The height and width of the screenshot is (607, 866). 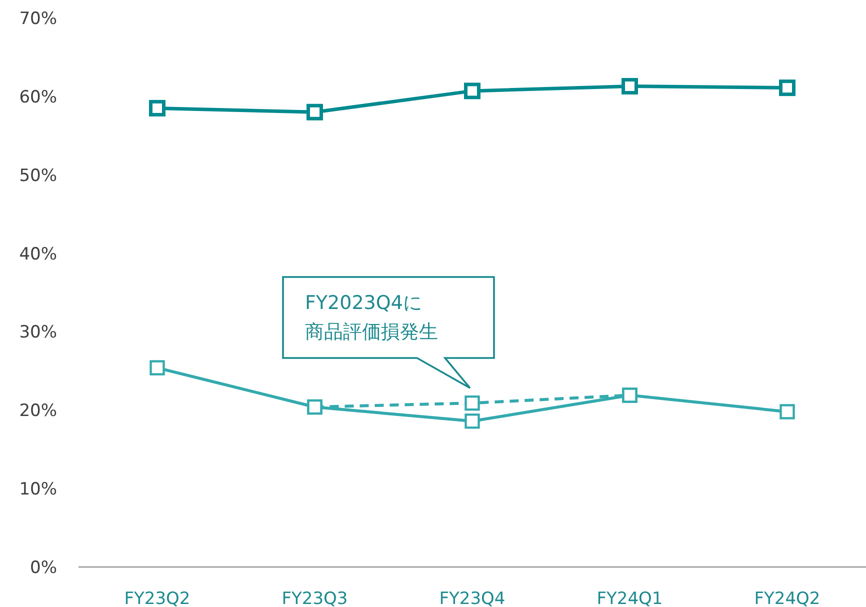 What do you see at coordinates (38, 332) in the screenshot?
I see `y-tick-label: 30%` at bounding box center [38, 332].